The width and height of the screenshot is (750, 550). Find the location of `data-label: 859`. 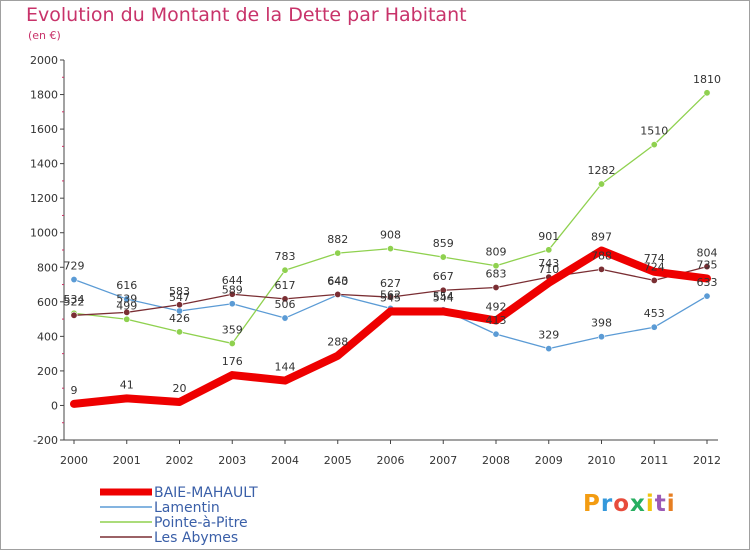

data-label: 859 is located at coordinates (443, 243).